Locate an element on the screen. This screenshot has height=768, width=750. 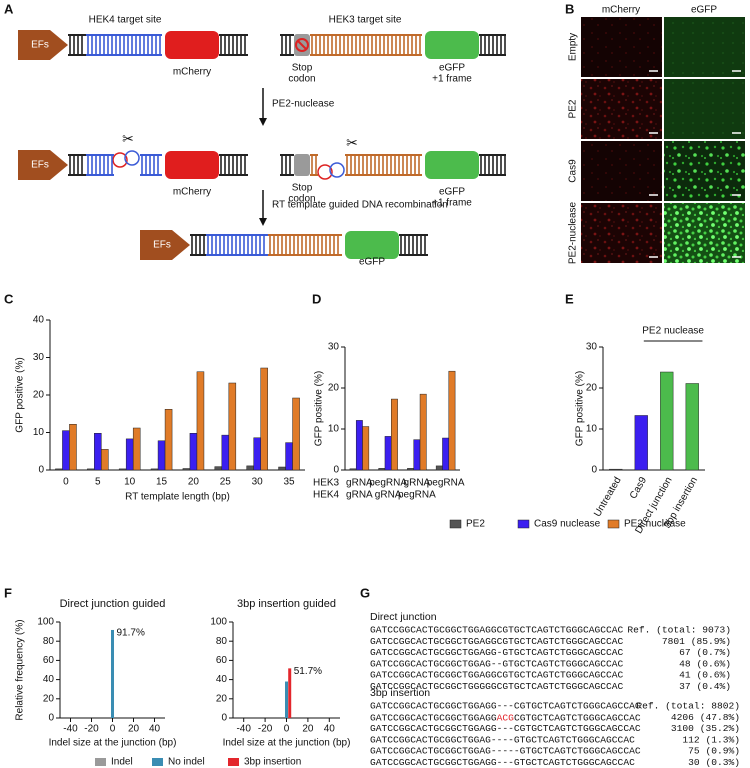
step-arrow is located at coordinates (263, 122).